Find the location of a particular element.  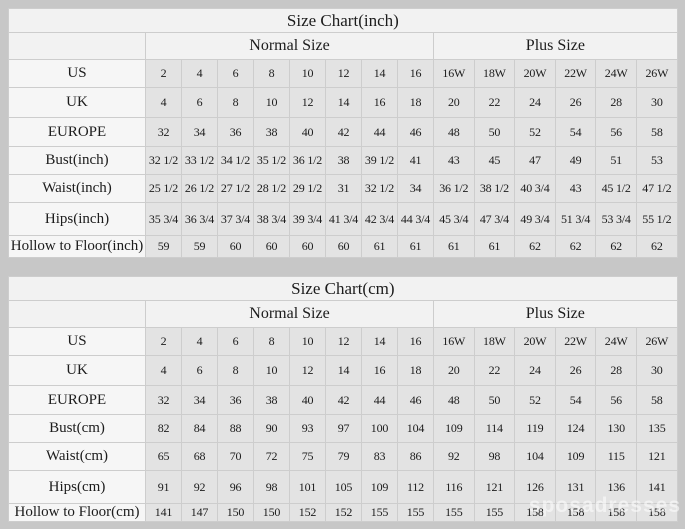

title-row: Size Chart(inch) is located at coordinates (343, 20).